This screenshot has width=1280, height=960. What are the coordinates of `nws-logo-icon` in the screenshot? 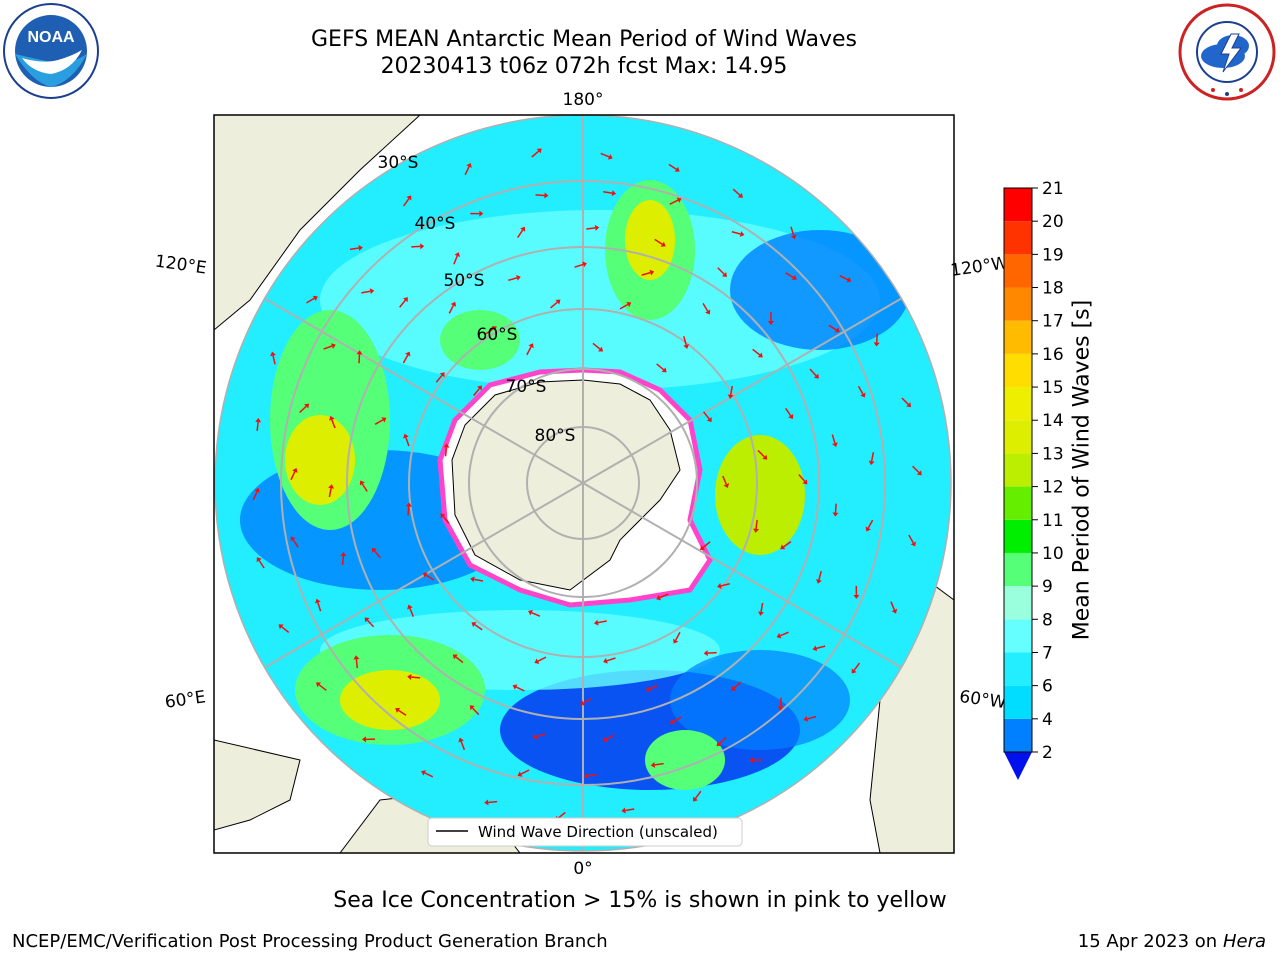 It's located at (1227, 52).